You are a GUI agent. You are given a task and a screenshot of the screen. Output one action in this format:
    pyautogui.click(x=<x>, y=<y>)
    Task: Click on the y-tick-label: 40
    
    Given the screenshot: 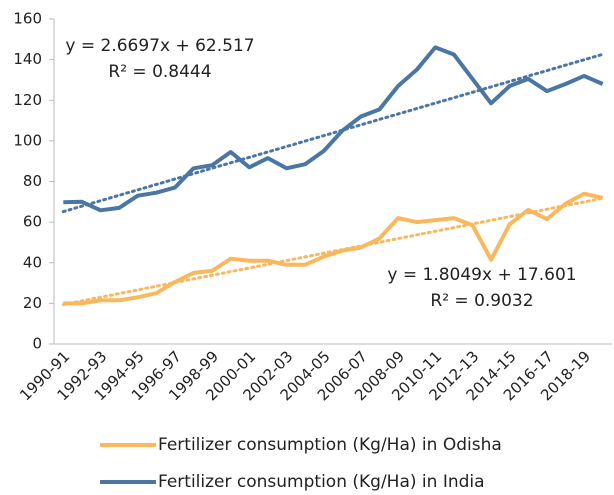 What is the action you would take?
    pyautogui.click(x=32, y=262)
    